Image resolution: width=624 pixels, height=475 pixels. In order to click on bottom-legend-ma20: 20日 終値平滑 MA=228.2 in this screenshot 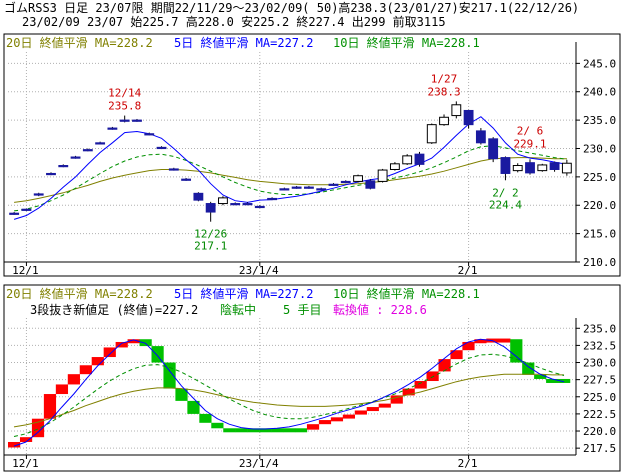, I will do `click(79, 293)`.